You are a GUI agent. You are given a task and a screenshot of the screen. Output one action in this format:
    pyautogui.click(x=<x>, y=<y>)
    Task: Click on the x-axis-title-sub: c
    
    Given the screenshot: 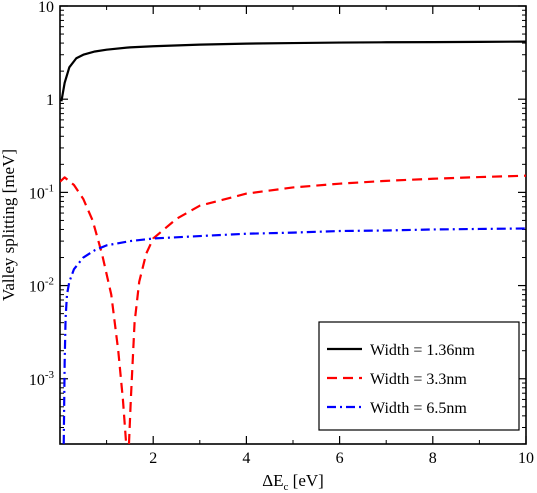 What is the action you would take?
    pyautogui.click(x=286, y=487)
    